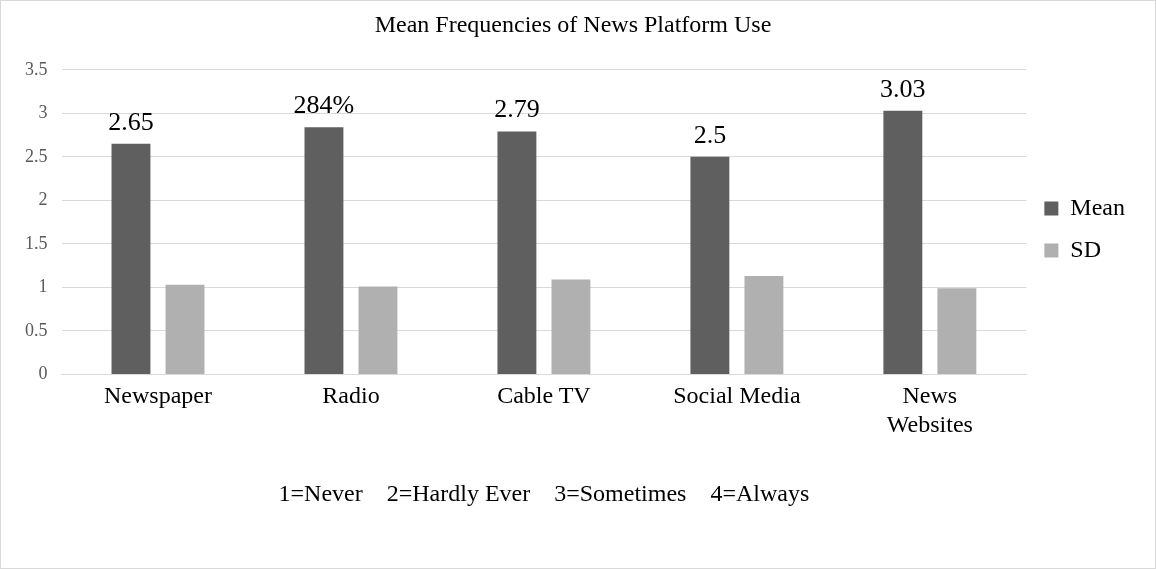 The width and height of the screenshot is (1156, 569). I want to click on x-tick-label: Cable TV, so click(544, 395).